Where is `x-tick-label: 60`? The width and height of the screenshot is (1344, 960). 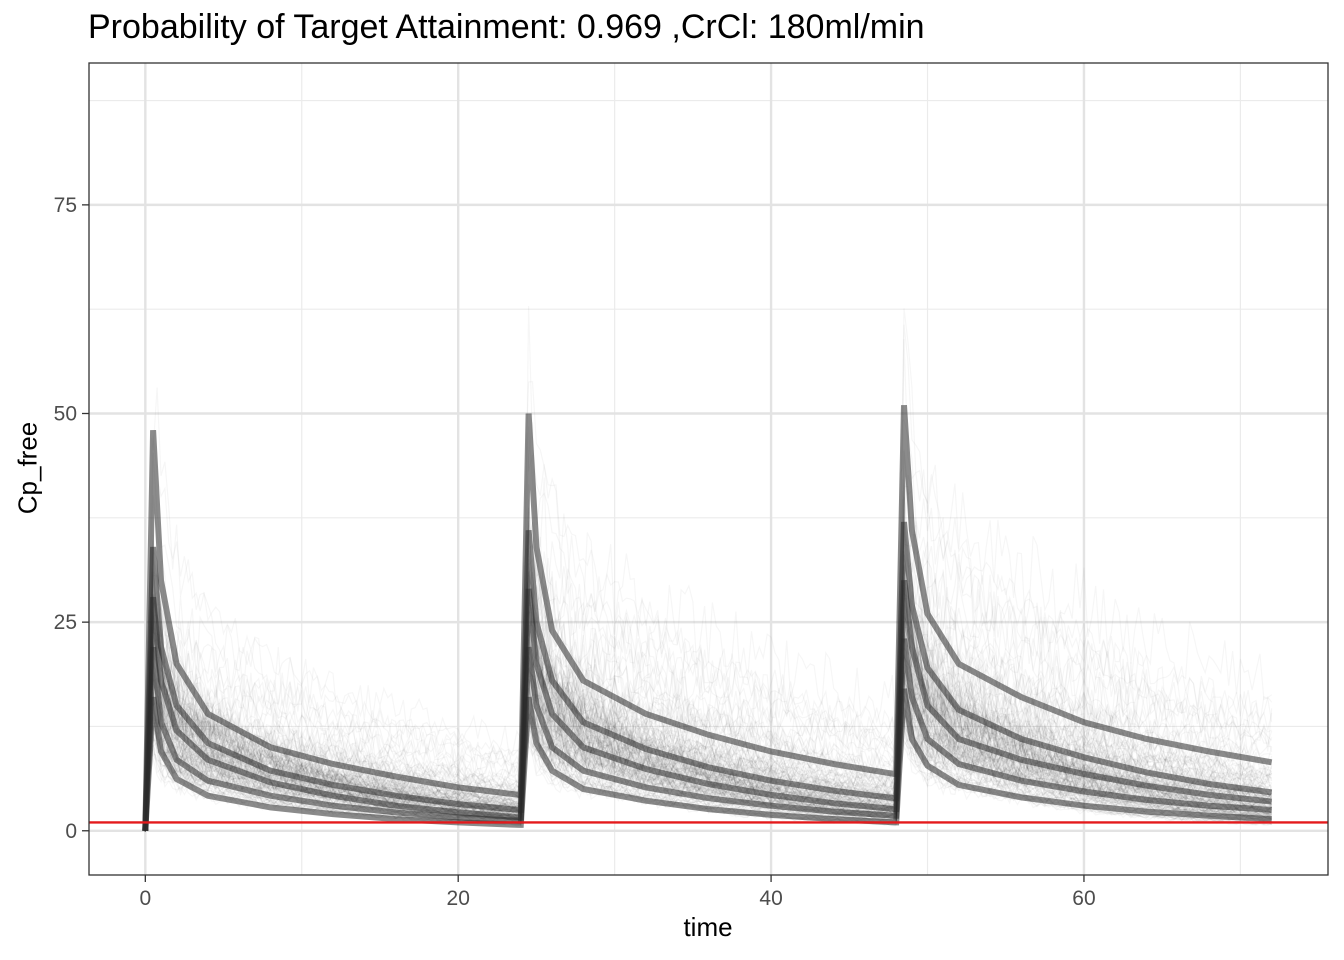 x-tick-label: 60 is located at coordinates (1083, 898).